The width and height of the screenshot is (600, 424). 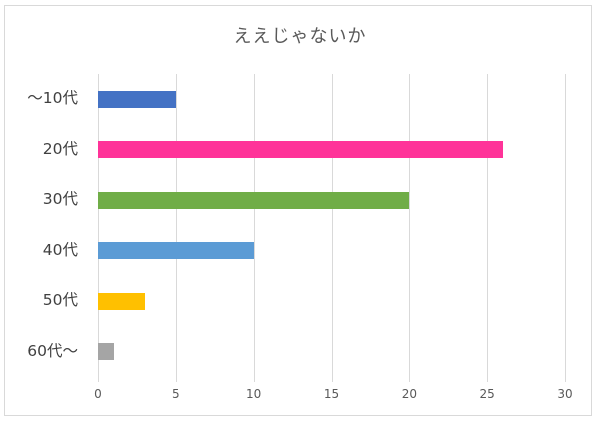 I want to click on x-tick-label: 30, so click(x=565, y=394).